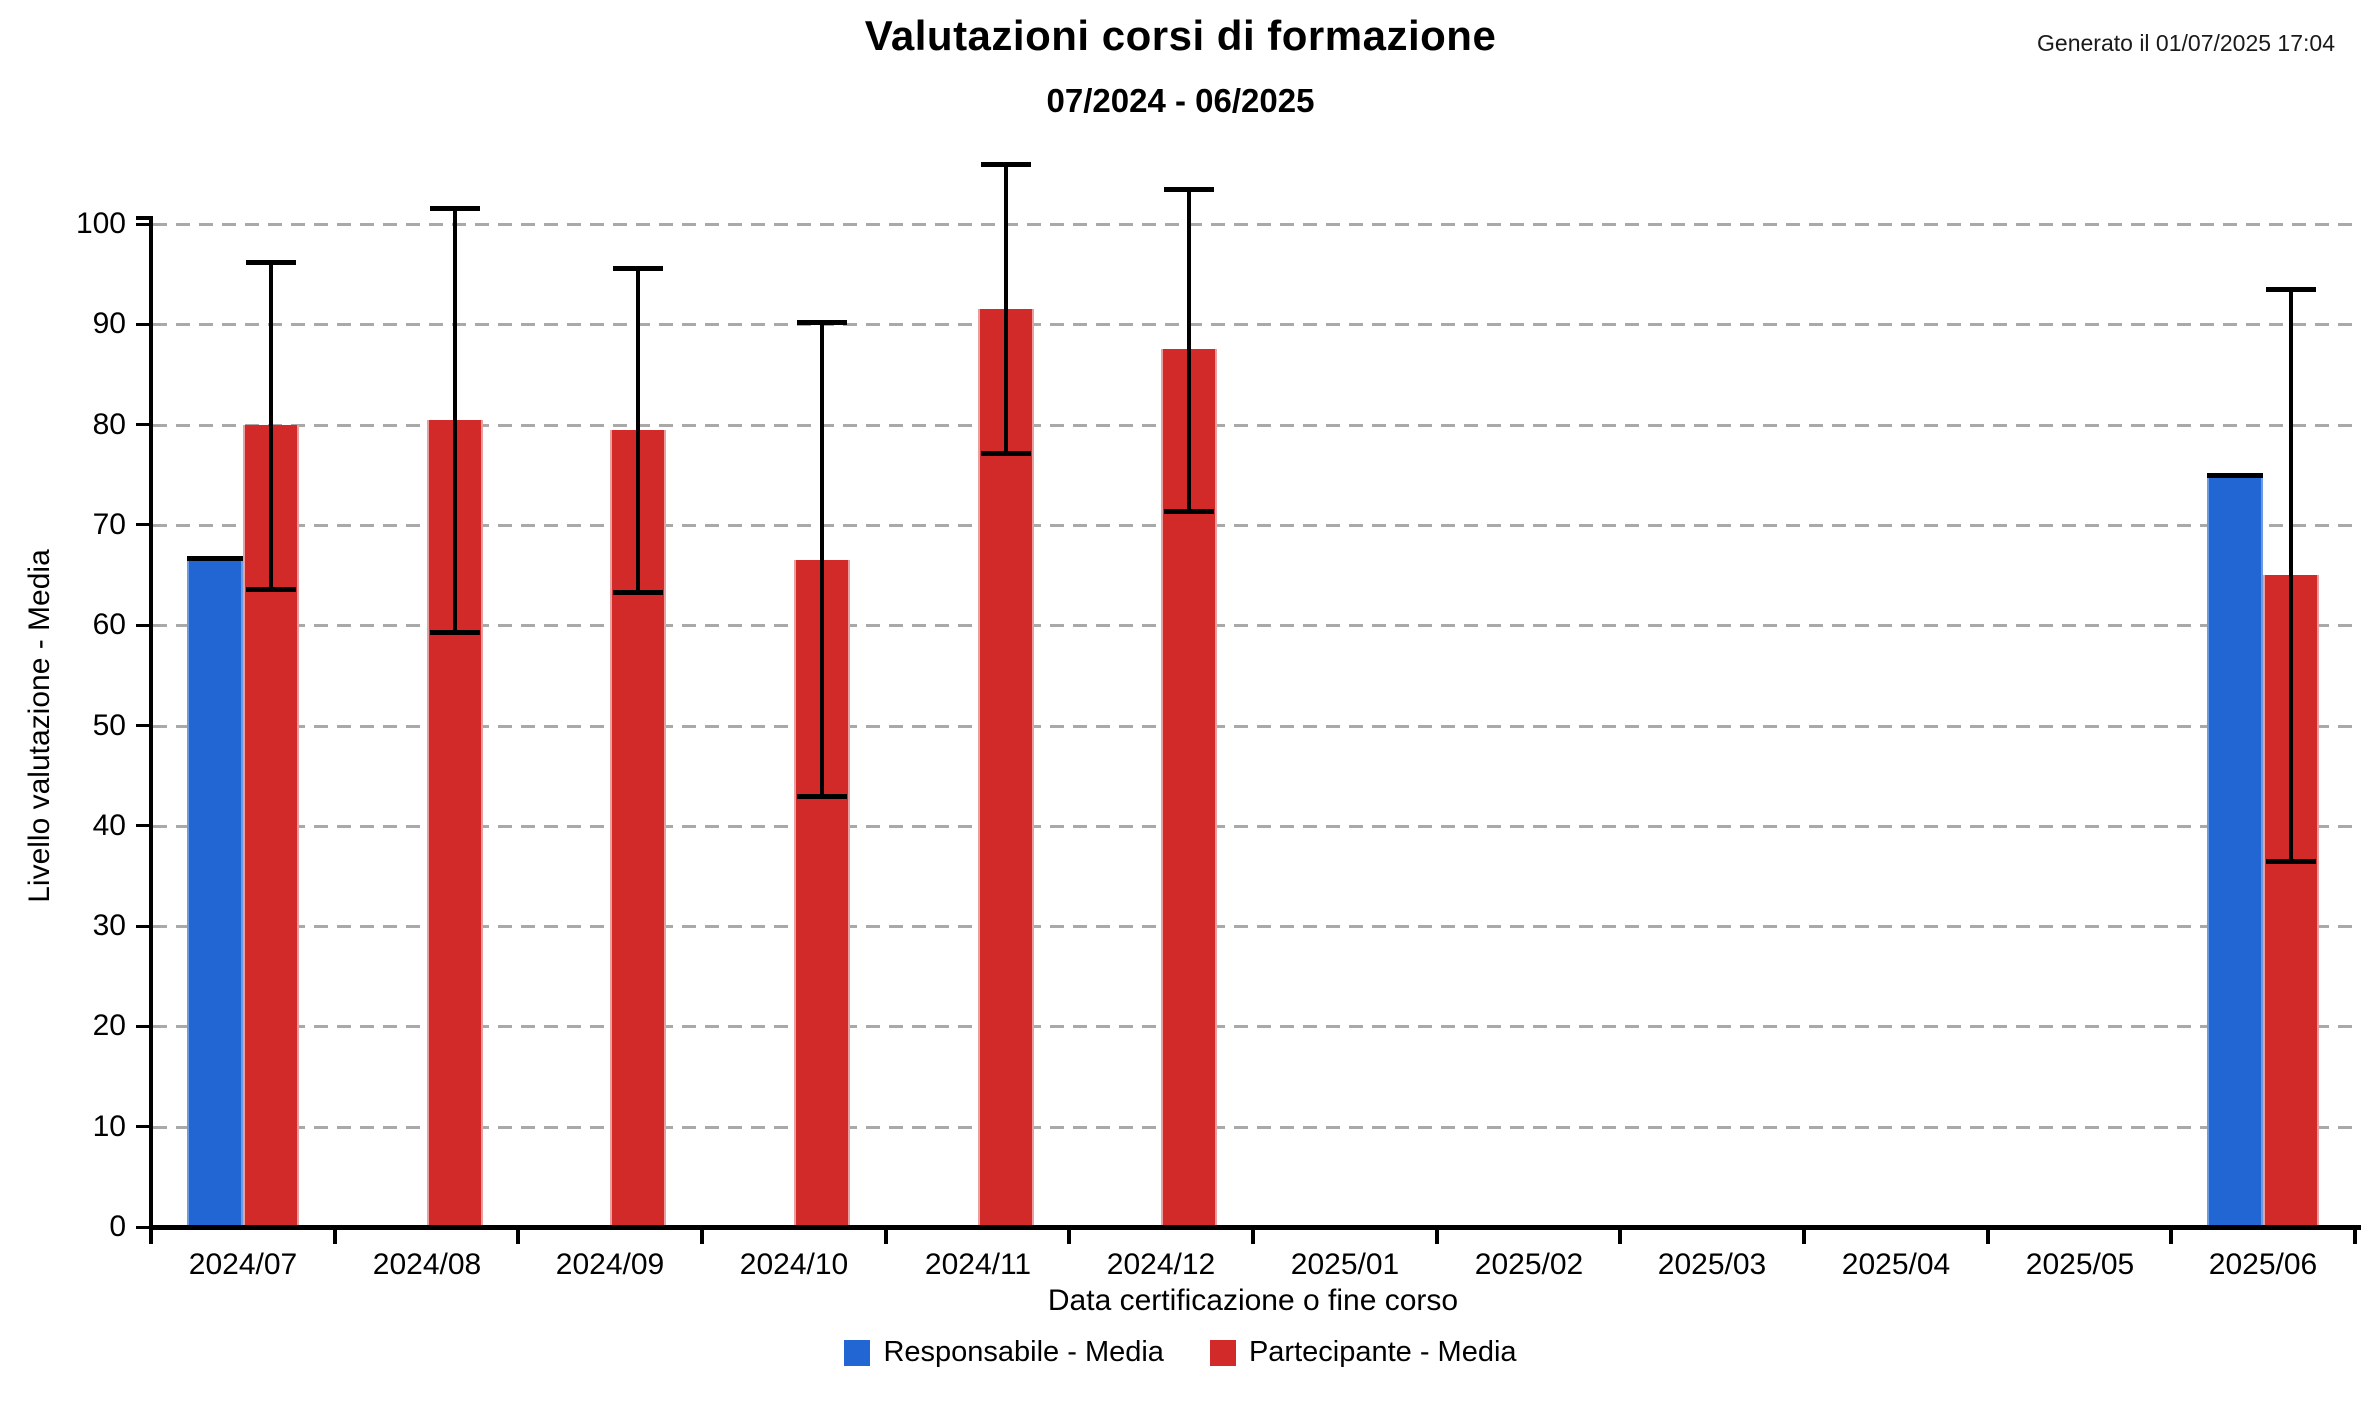 Image resolution: width=2361 pixels, height=1402 pixels. Describe the element at coordinates (109, 825) in the screenshot. I see `y-tick-label: 40` at that location.